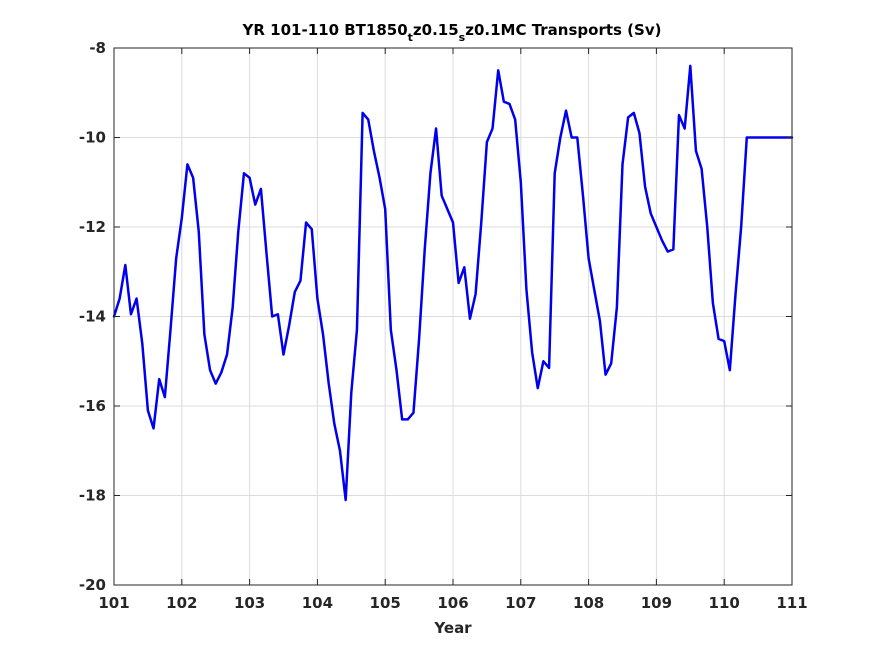 This screenshot has width=875, height=656. What do you see at coordinates (92, 406) in the screenshot?
I see `y-tick-label: -16` at bounding box center [92, 406].